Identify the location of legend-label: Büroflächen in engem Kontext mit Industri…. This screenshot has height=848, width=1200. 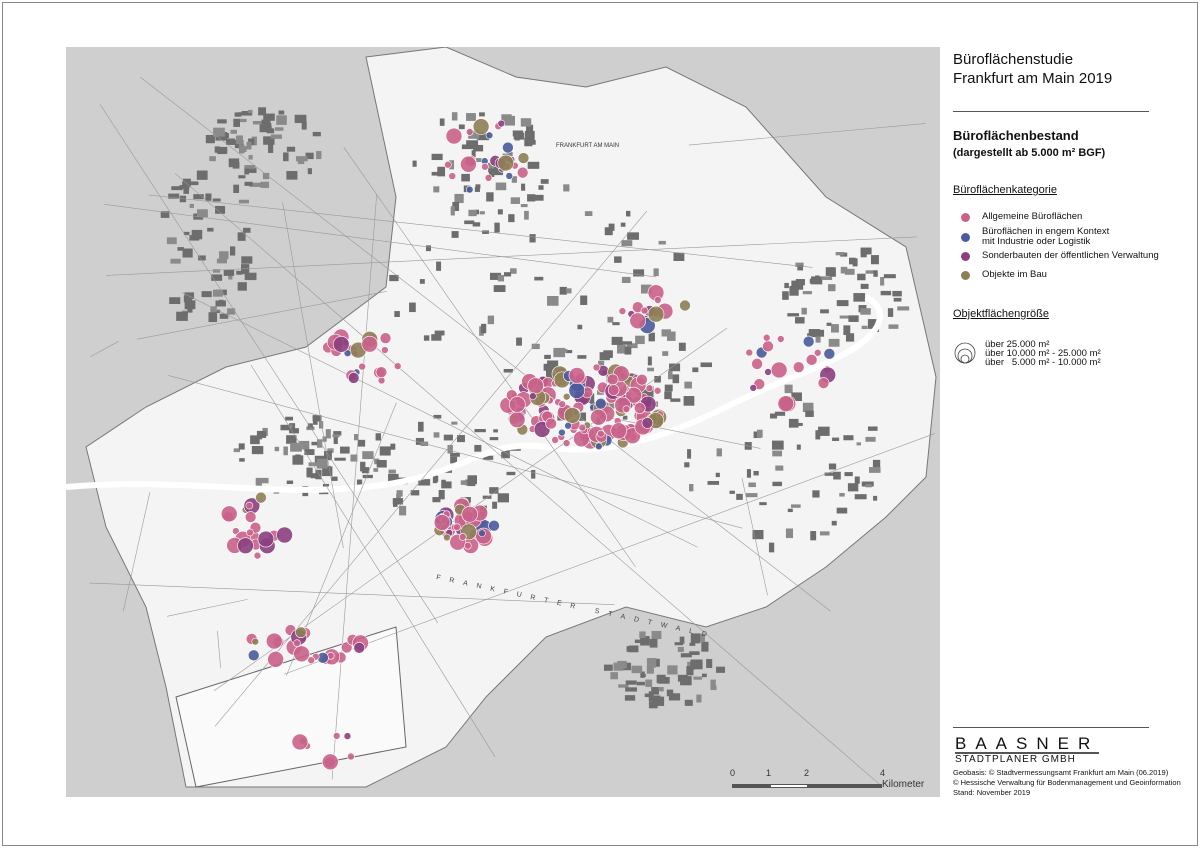
(1046, 236).